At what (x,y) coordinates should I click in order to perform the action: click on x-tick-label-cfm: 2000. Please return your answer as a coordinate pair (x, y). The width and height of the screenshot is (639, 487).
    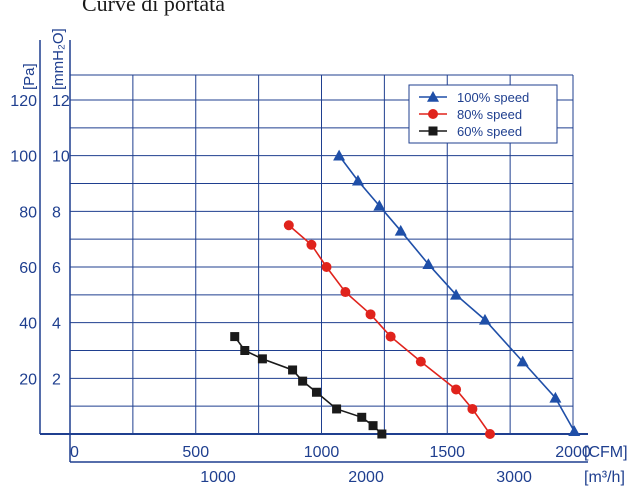
    Looking at the image, I should click on (573, 452).